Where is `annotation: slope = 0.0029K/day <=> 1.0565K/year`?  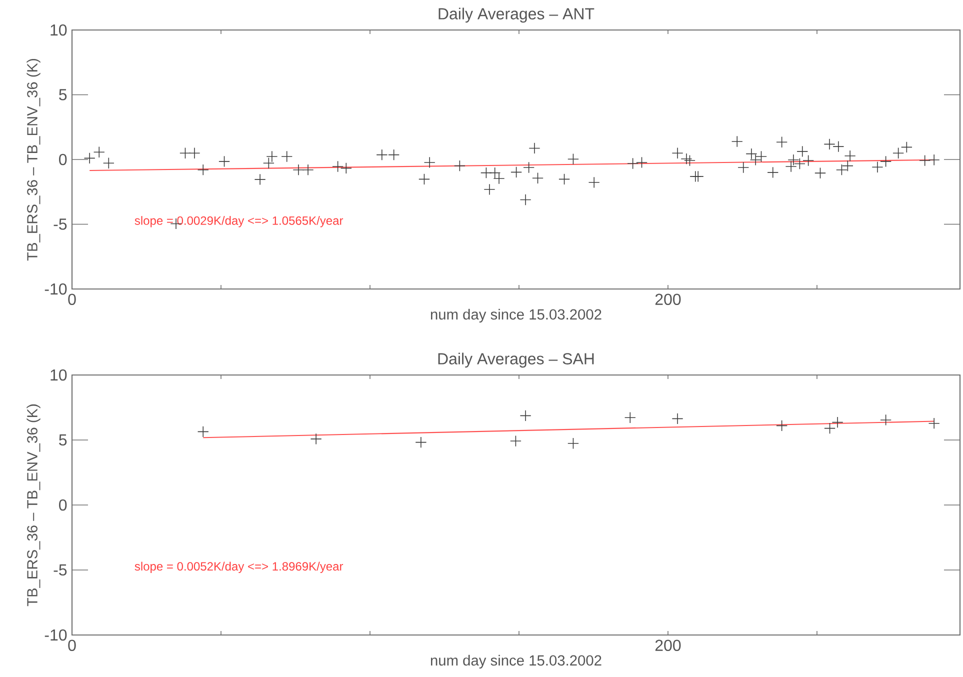 annotation: slope = 0.0029K/day <=> 1.0565K/year is located at coordinates (239, 222).